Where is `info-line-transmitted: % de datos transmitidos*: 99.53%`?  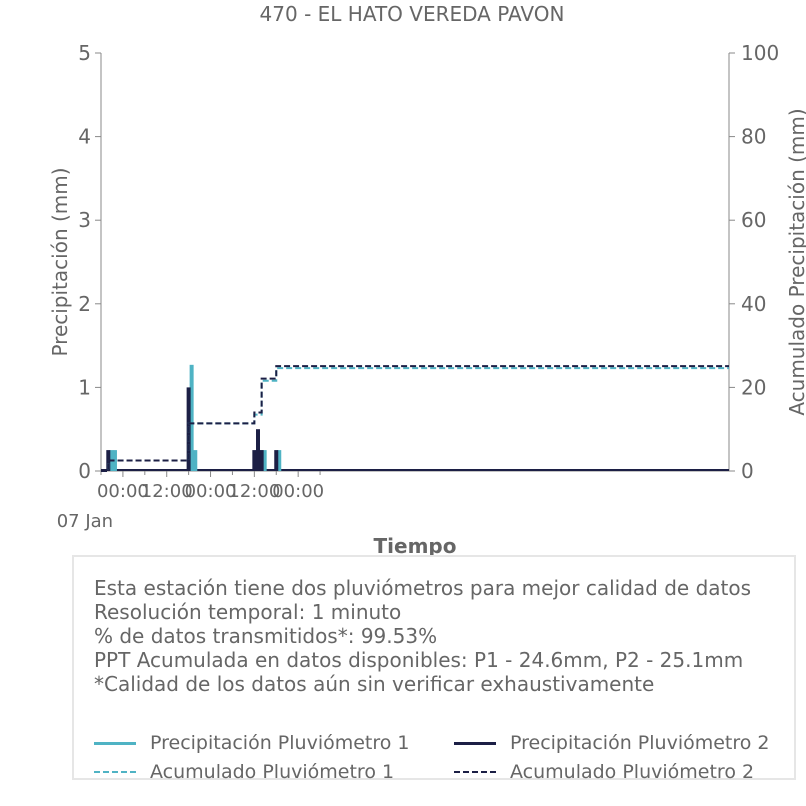
info-line-transmitted: % de datos transmitidos*: 99.53% is located at coordinates (266, 636).